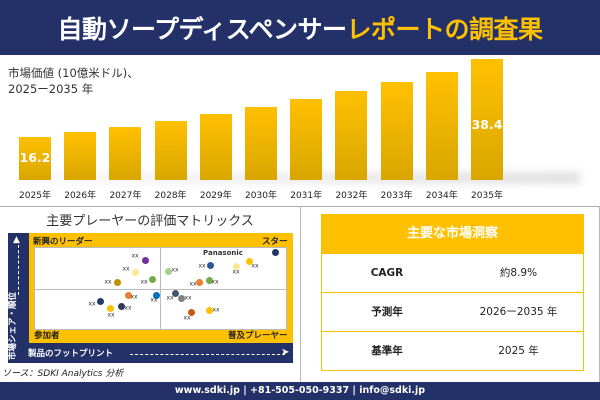 This screenshot has width=600, height=400. I want to click on divider, so click(300, 294).